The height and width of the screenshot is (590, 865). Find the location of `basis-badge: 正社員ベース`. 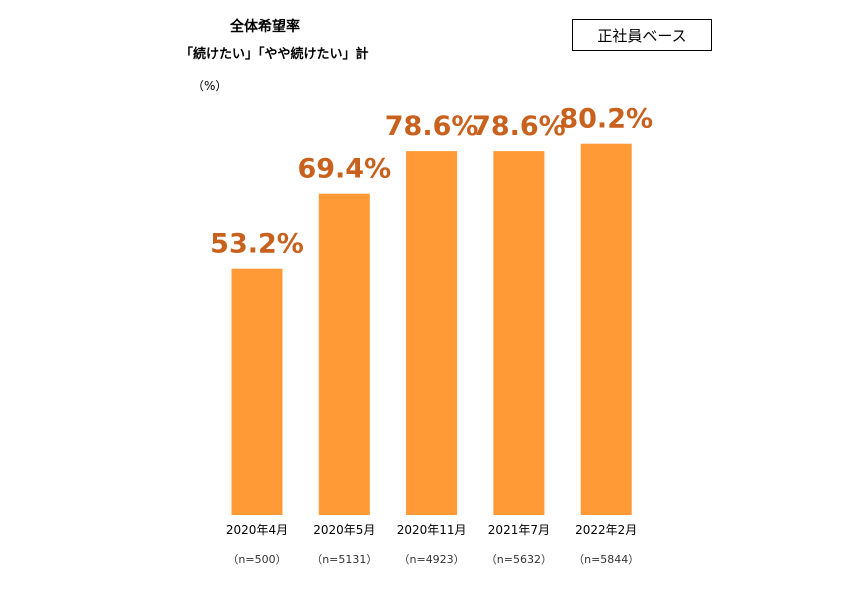

basis-badge: 正社員ベース is located at coordinates (642, 35).